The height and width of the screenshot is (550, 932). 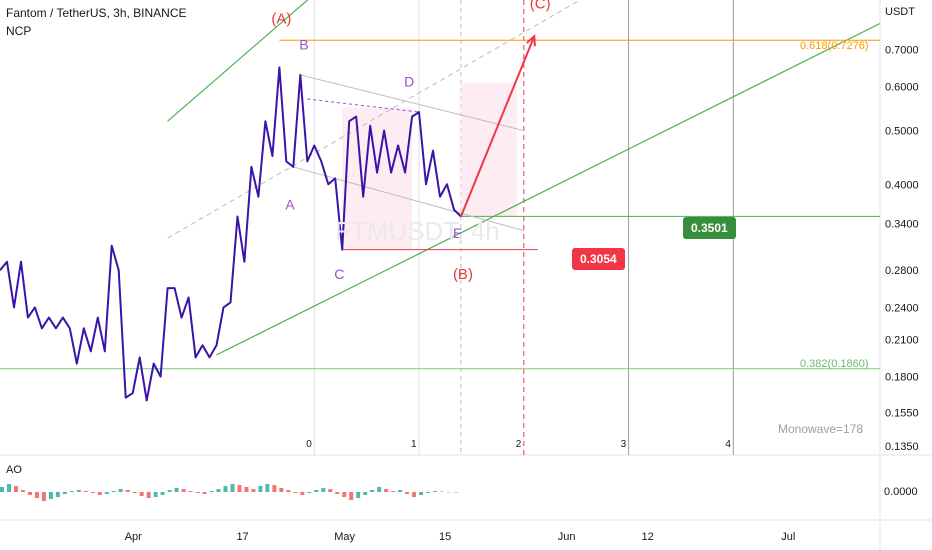 I want to click on y-tick-label: 0.1800, so click(x=902, y=378).